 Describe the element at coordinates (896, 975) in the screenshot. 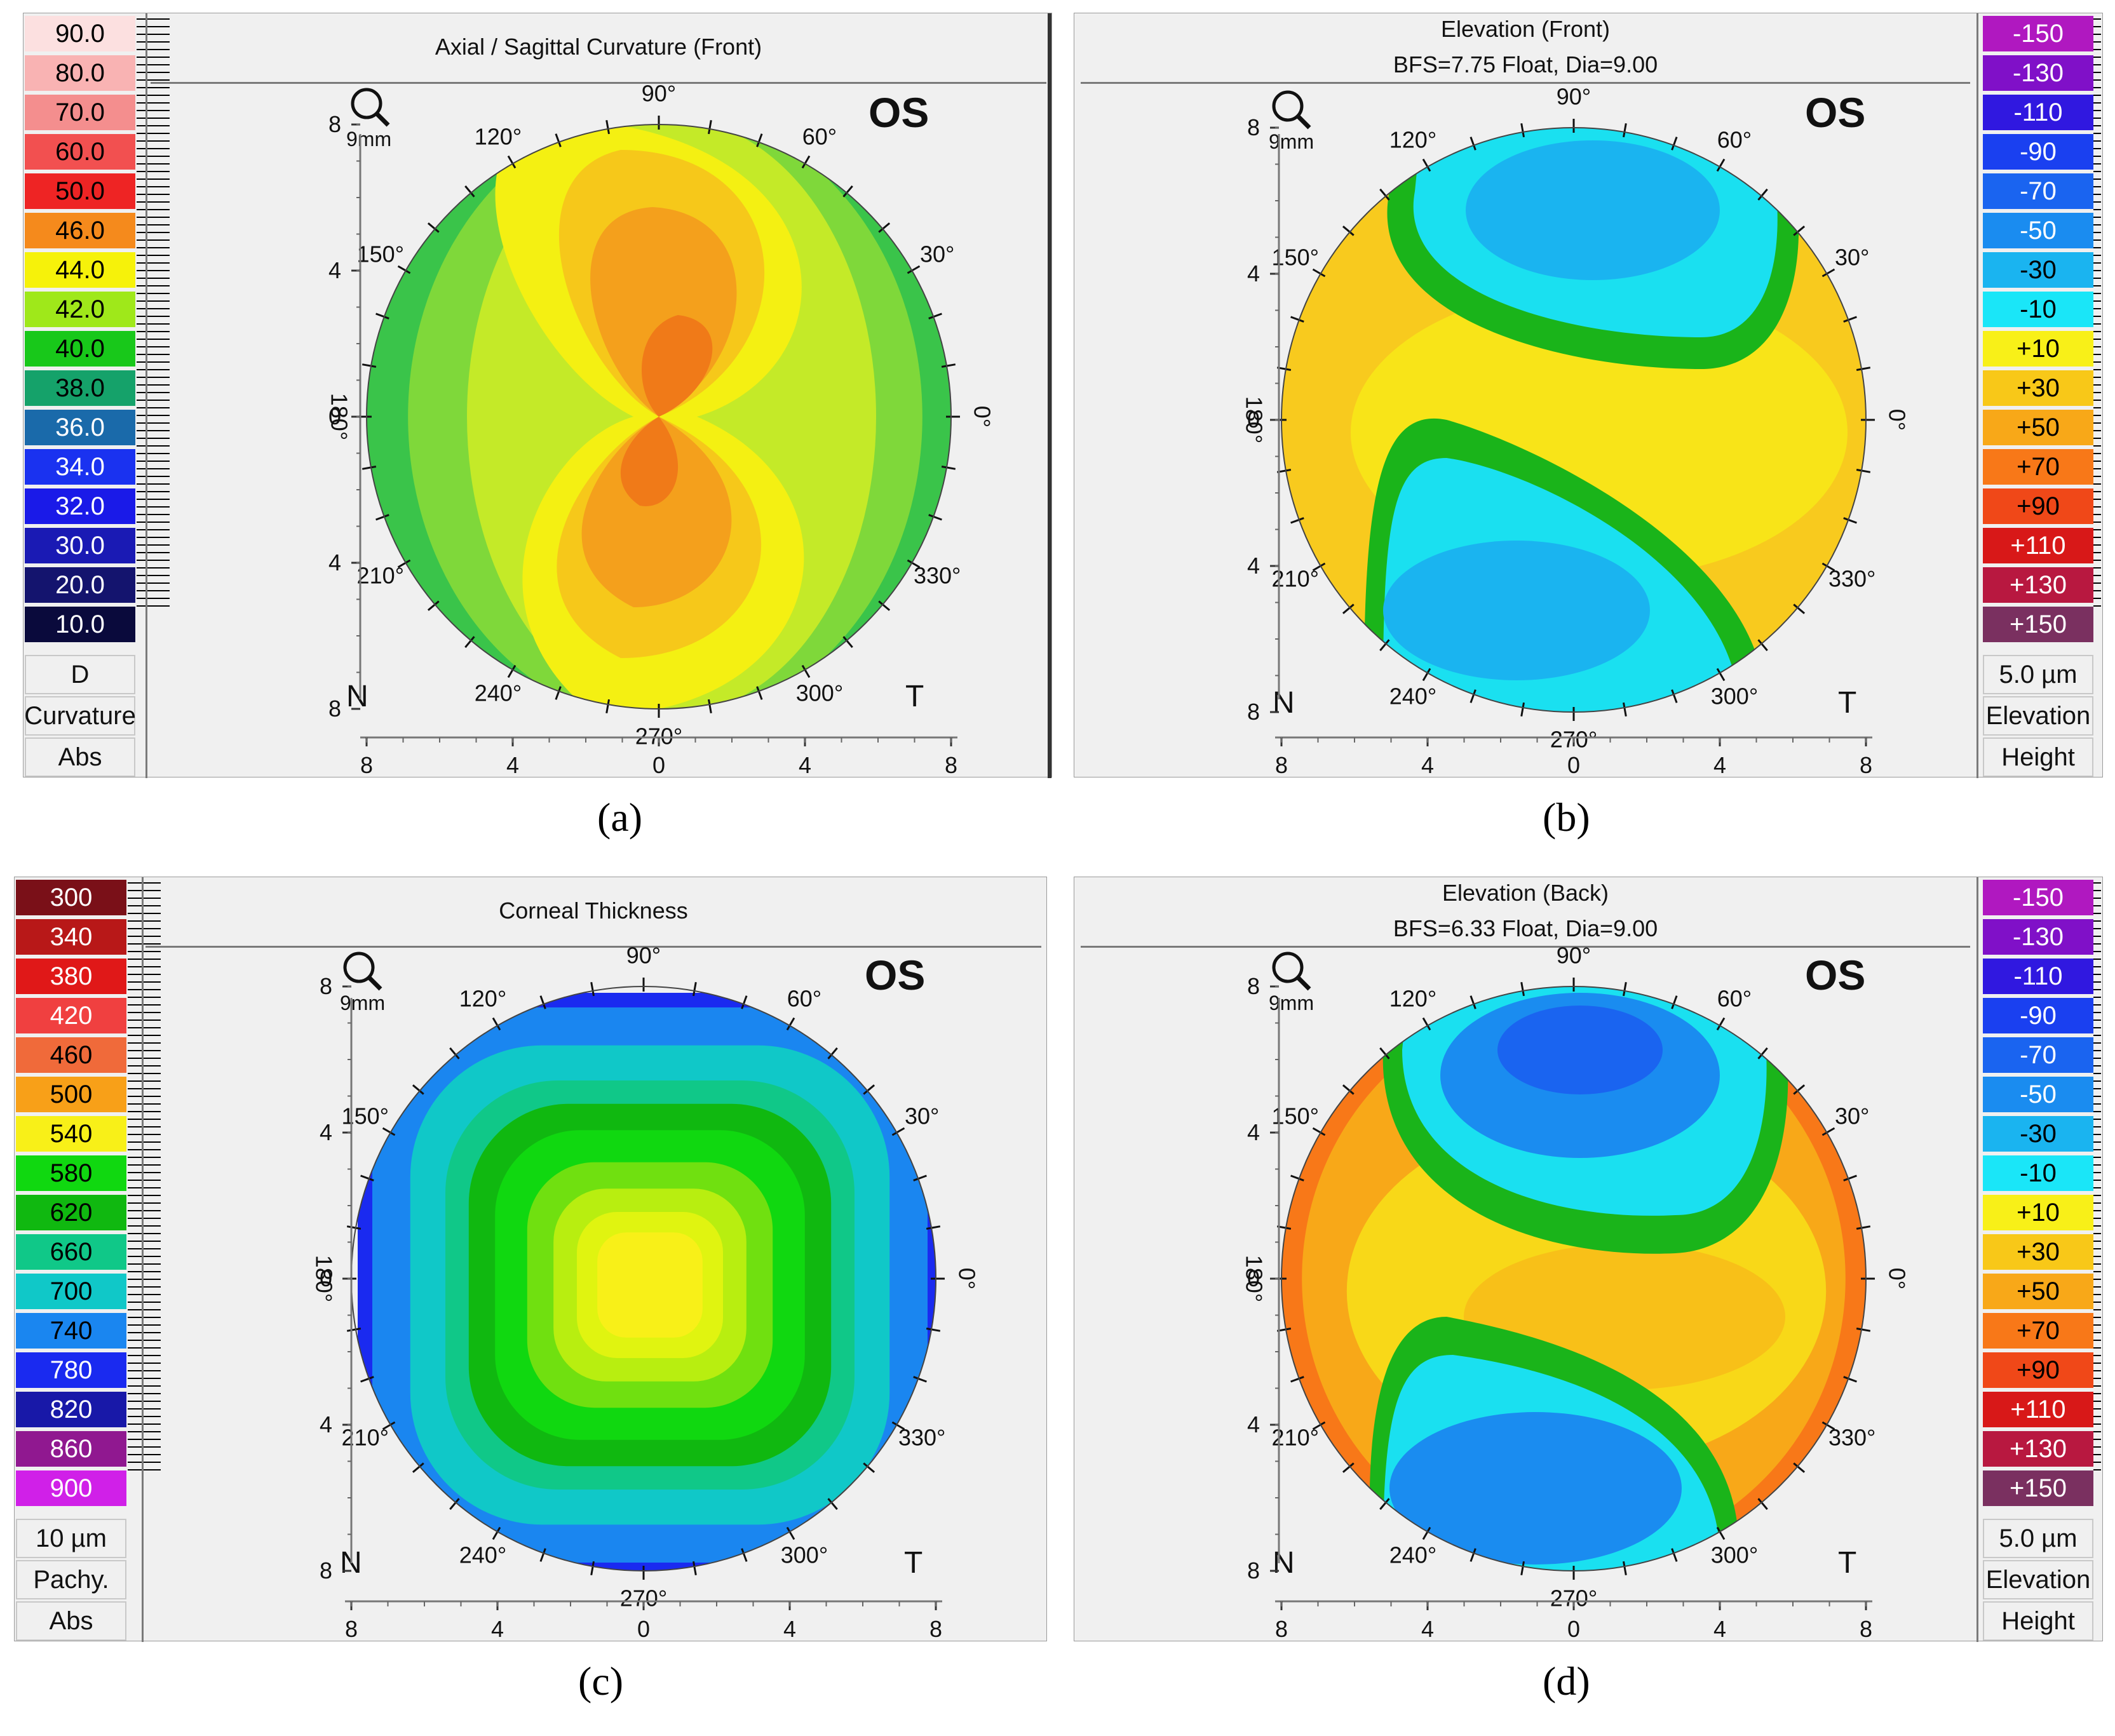

I see `eye-label: OS` at that location.